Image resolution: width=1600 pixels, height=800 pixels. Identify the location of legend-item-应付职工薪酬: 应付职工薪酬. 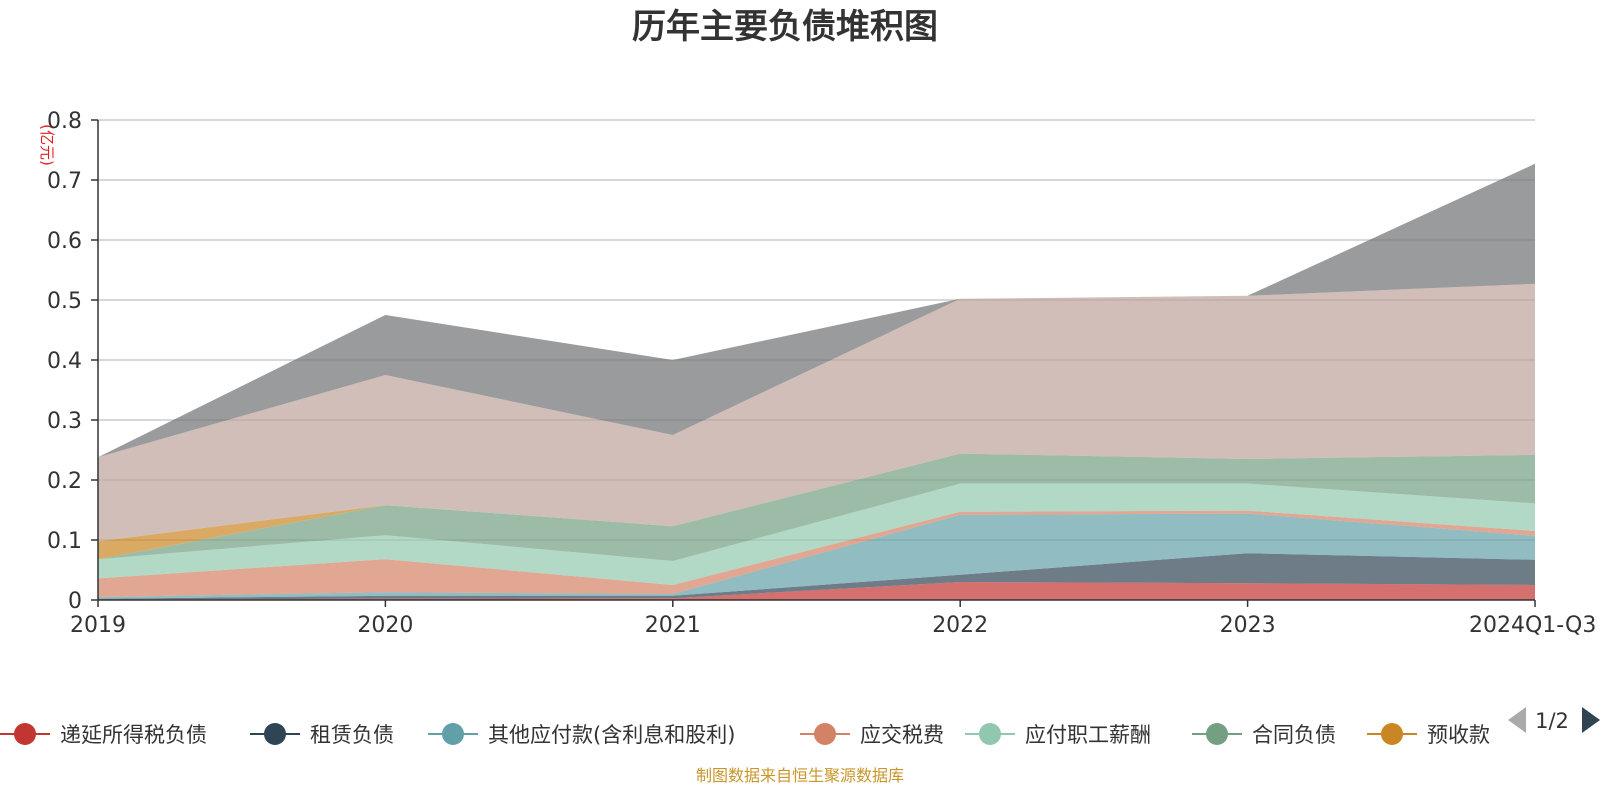
(1058, 735).